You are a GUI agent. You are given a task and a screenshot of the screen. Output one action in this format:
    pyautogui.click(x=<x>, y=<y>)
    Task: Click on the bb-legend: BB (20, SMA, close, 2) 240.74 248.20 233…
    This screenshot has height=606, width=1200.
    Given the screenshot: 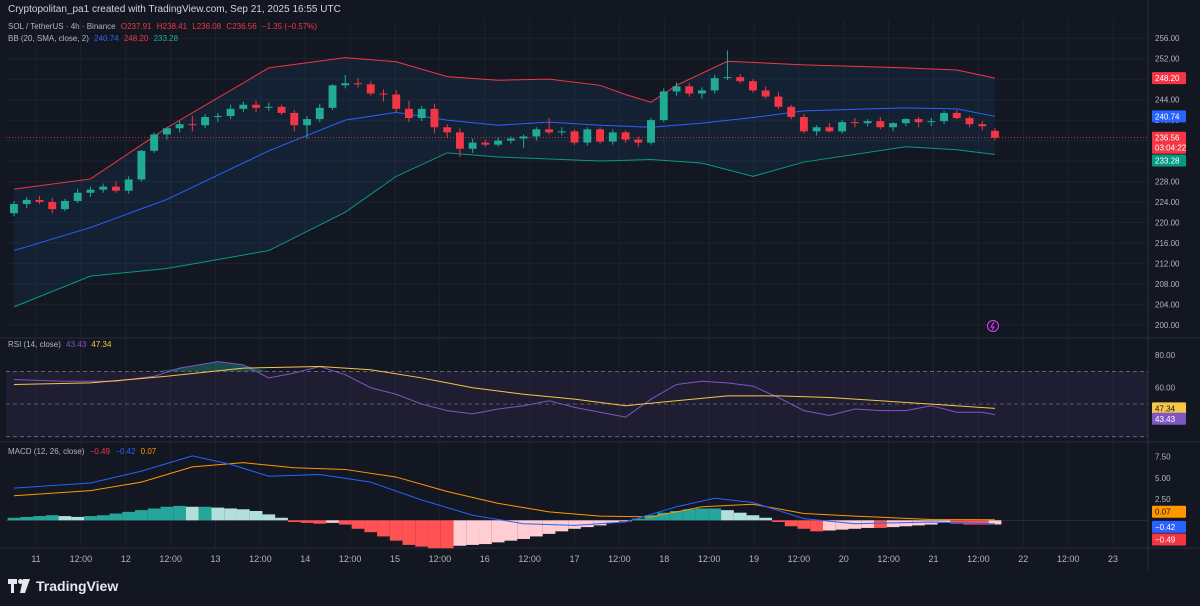 What is the action you would take?
    pyautogui.click(x=94, y=38)
    